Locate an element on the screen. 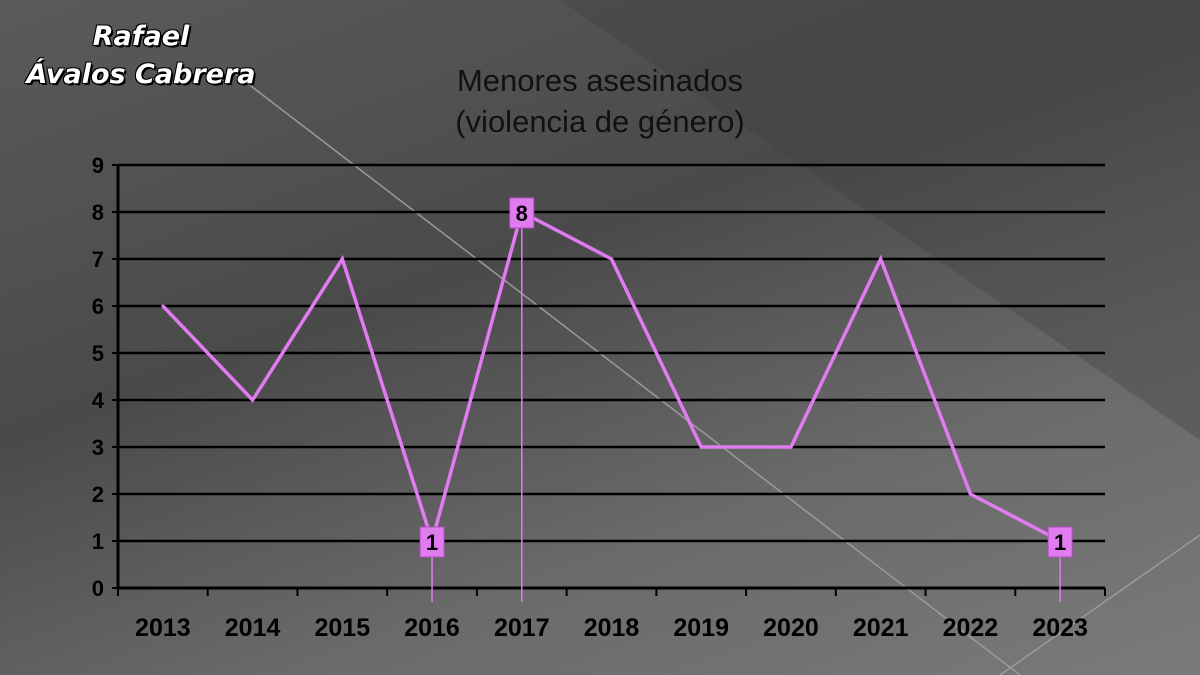  x-tick-label: 2021 is located at coordinates (881, 628).